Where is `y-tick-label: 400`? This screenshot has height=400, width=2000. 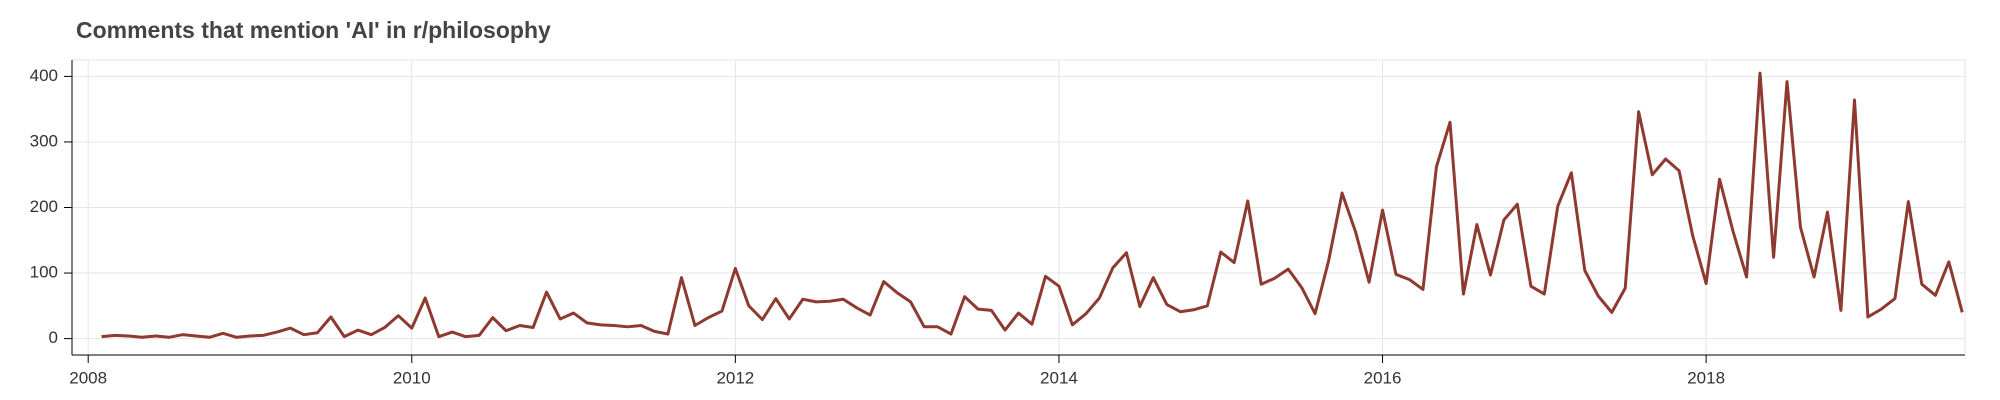 y-tick-label: 400 is located at coordinates (44, 75).